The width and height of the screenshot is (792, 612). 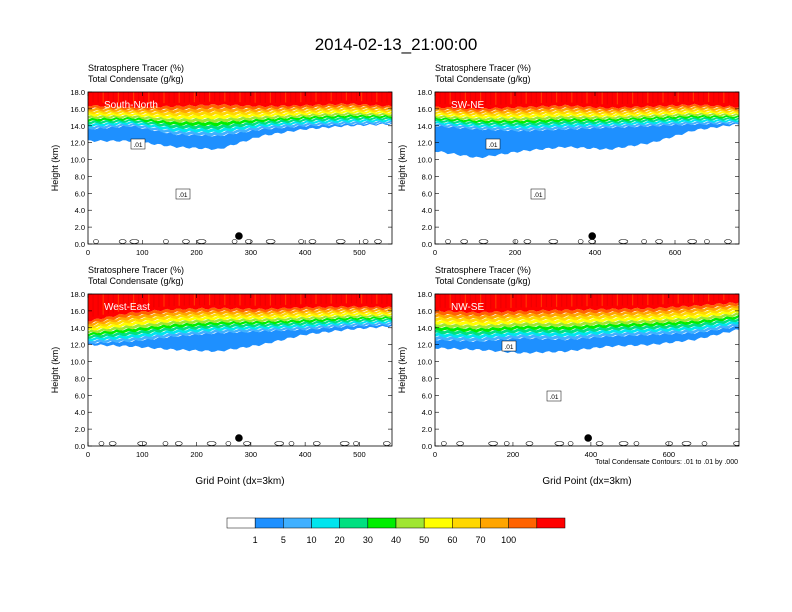 What do you see at coordinates (142, 454) in the screenshot?
I see `x-tick-label: 100` at bounding box center [142, 454].